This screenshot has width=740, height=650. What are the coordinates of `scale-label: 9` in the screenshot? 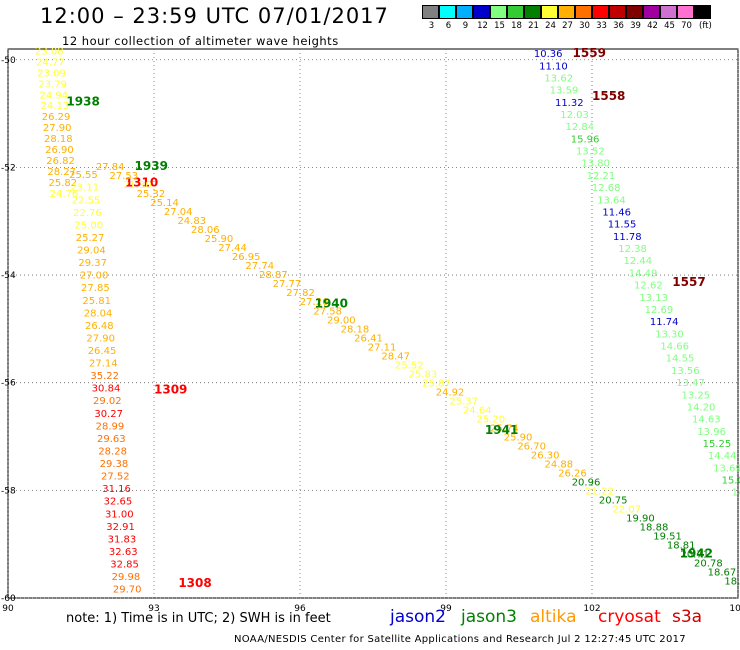 It's located at (465, 26).